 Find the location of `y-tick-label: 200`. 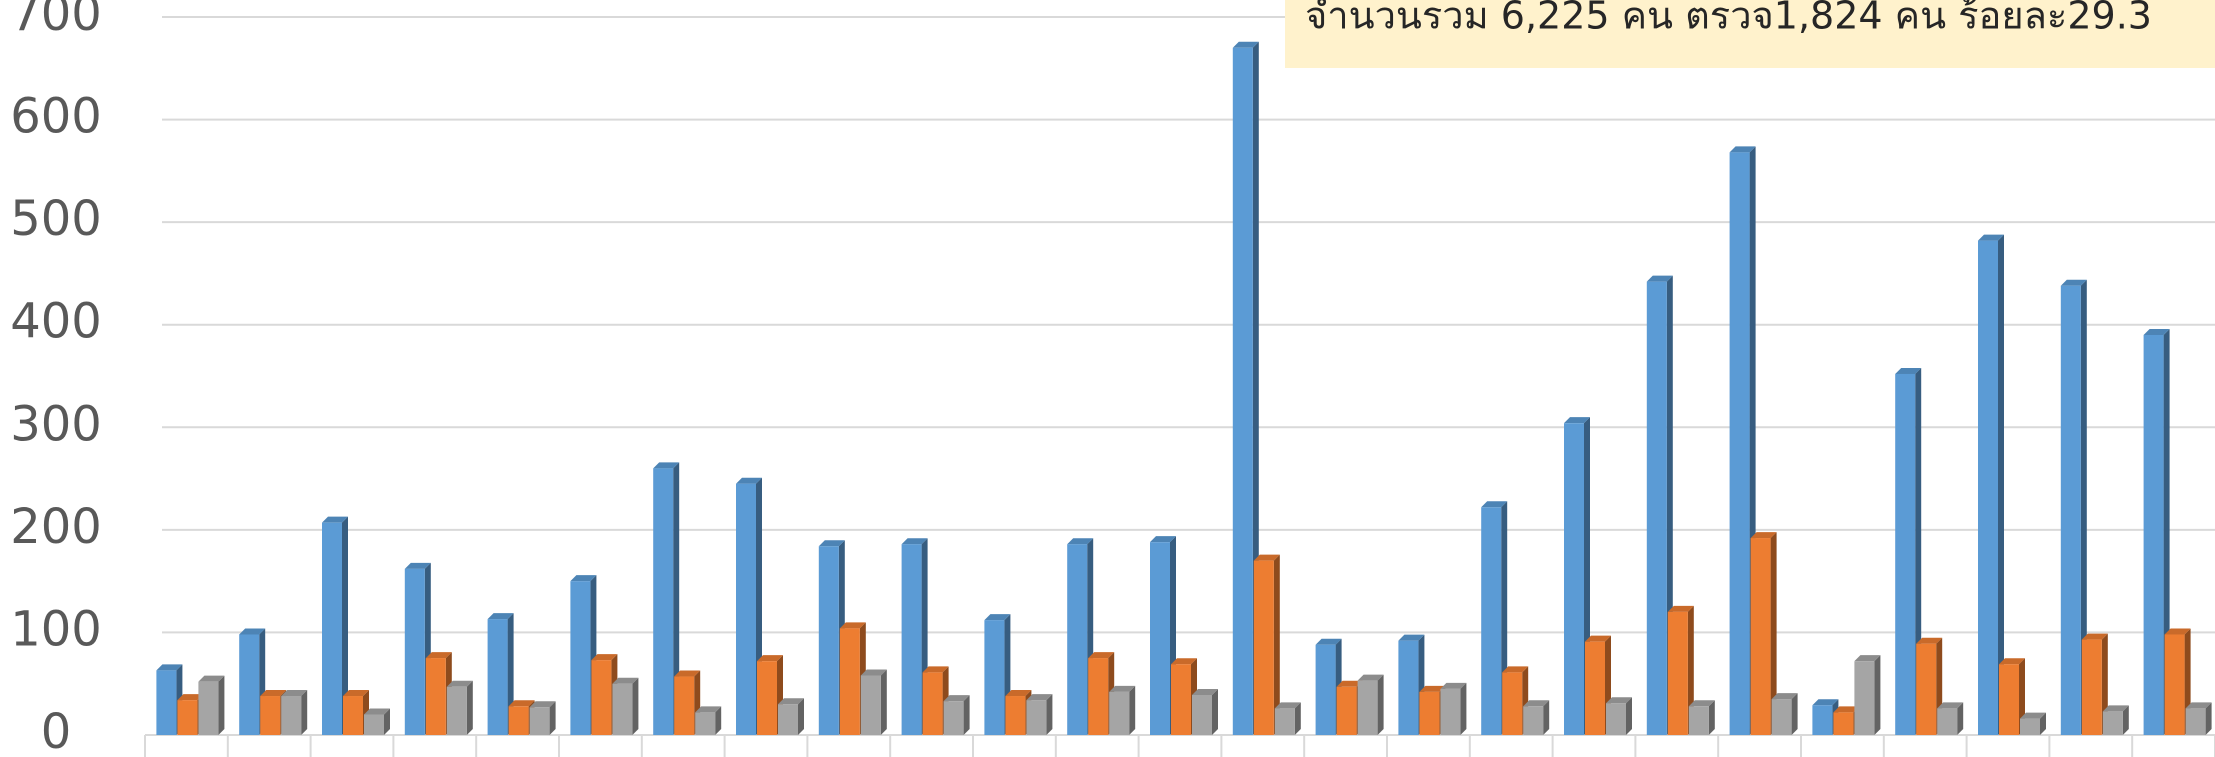

y-tick-label: 200 is located at coordinates (56, 527).